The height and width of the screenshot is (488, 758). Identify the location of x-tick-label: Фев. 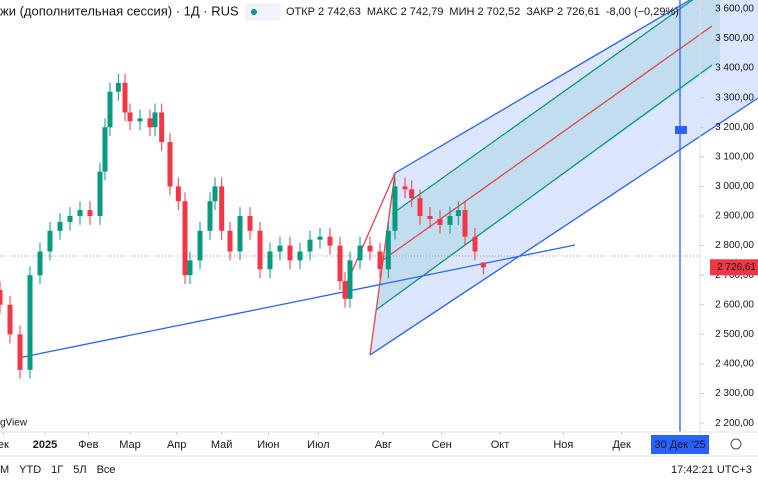
(88, 445).